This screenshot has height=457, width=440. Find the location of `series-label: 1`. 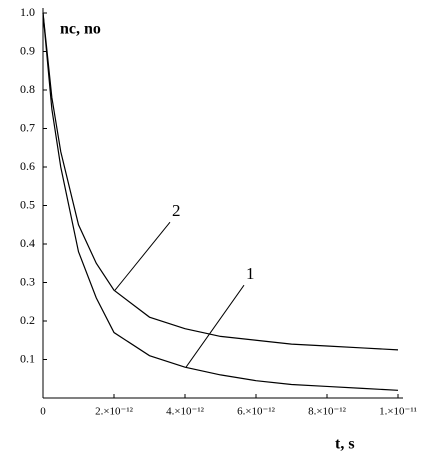

series-label: 1 is located at coordinates (250, 273).